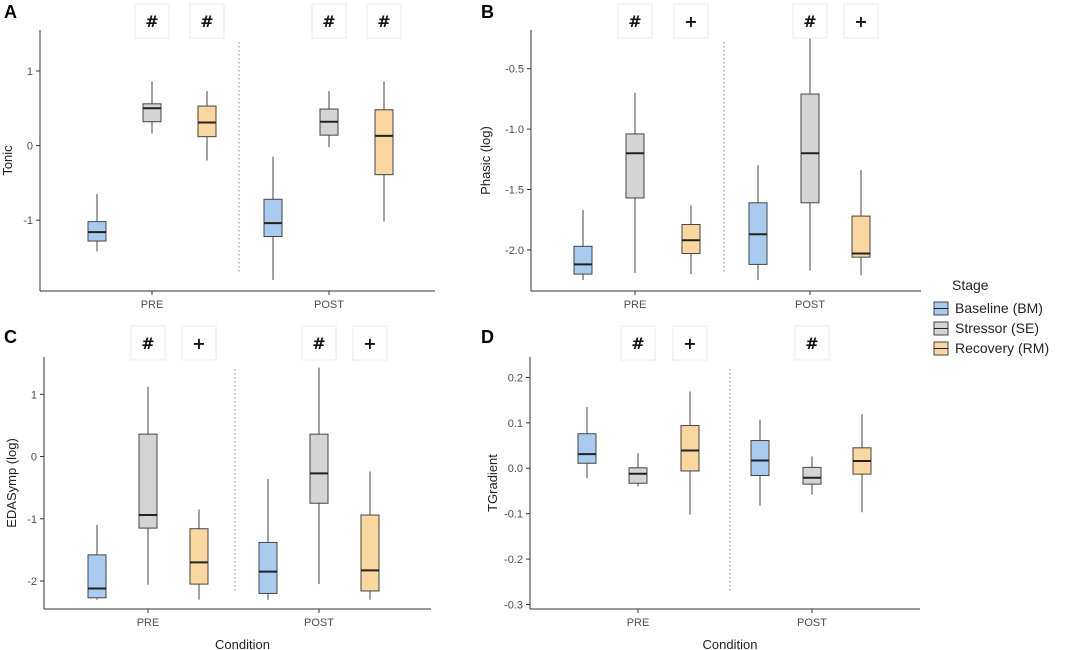  I want to click on legend-item: Baseline (BM), so click(988, 308).